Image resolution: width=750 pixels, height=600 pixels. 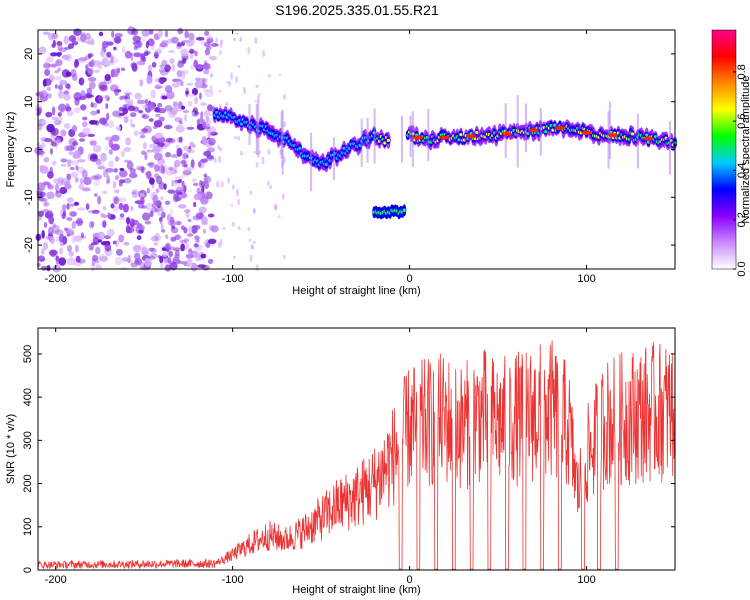 What do you see at coordinates (28, 483) in the screenshot?
I see `y-tick-label: 200` at bounding box center [28, 483].